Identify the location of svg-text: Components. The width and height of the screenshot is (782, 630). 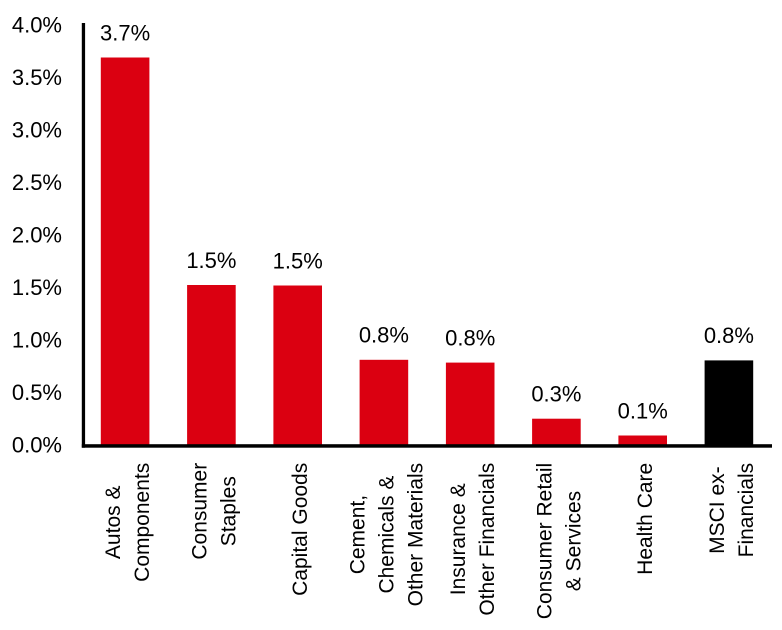
(142, 522).